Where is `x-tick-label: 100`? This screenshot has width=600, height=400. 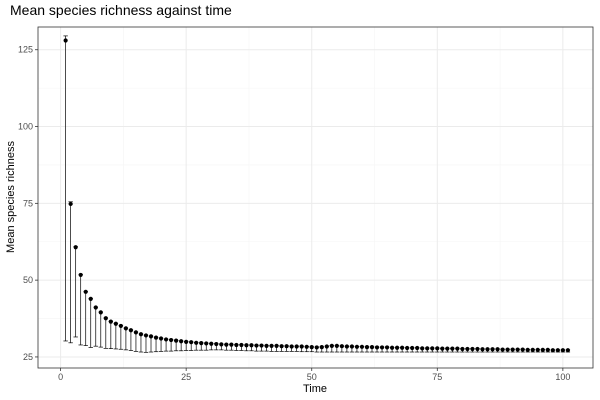 x-tick-label: 100 is located at coordinates (562, 377).